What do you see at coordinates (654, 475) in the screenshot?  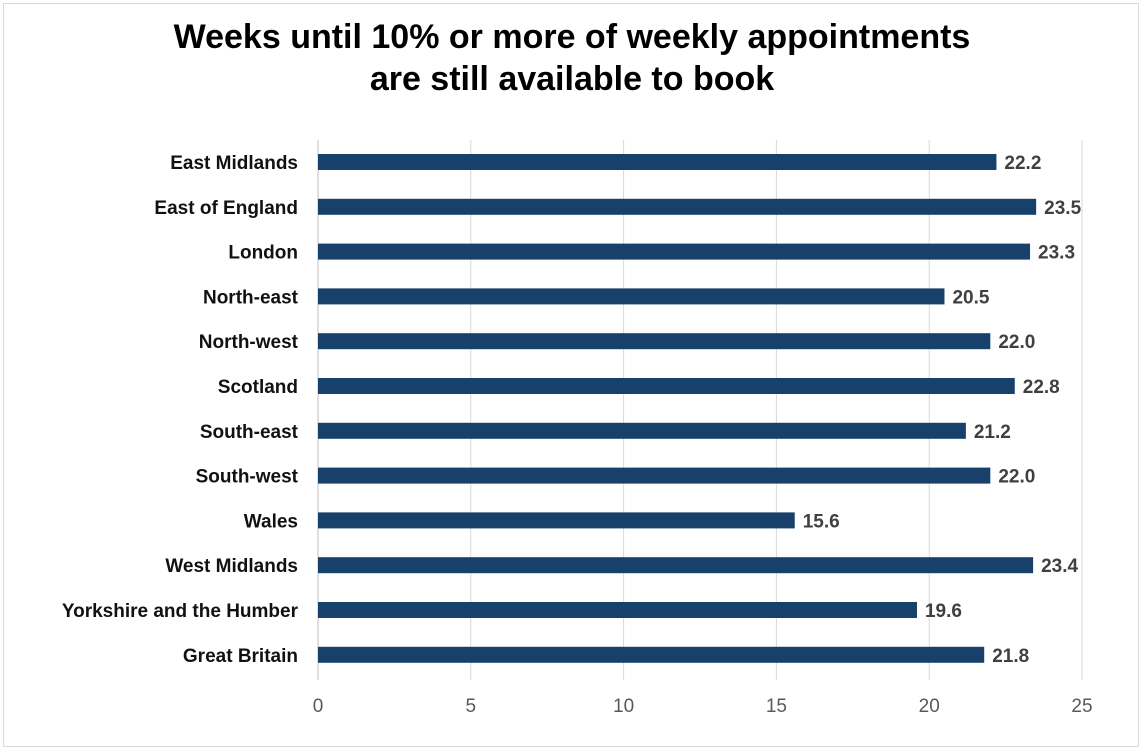 I see `bar-south-west` at bounding box center [654, 475].